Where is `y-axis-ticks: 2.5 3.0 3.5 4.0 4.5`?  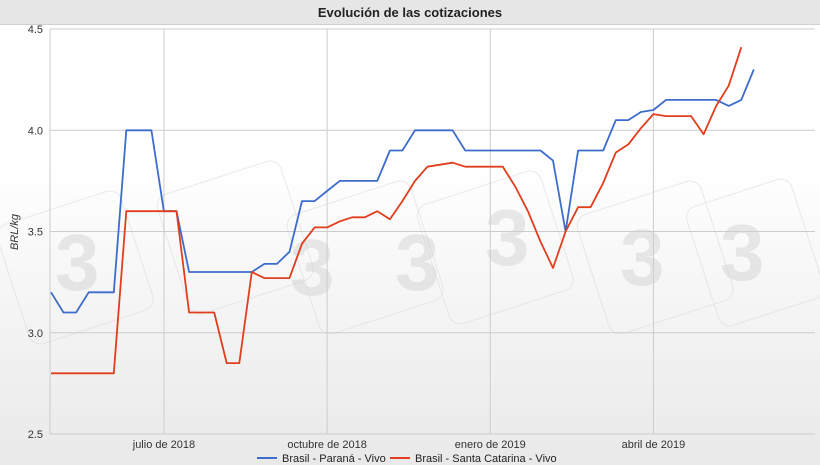 y-axis-ticks: 2.5 3.0 3.5 4.0 4.5 is located at coordinates (35, 232).